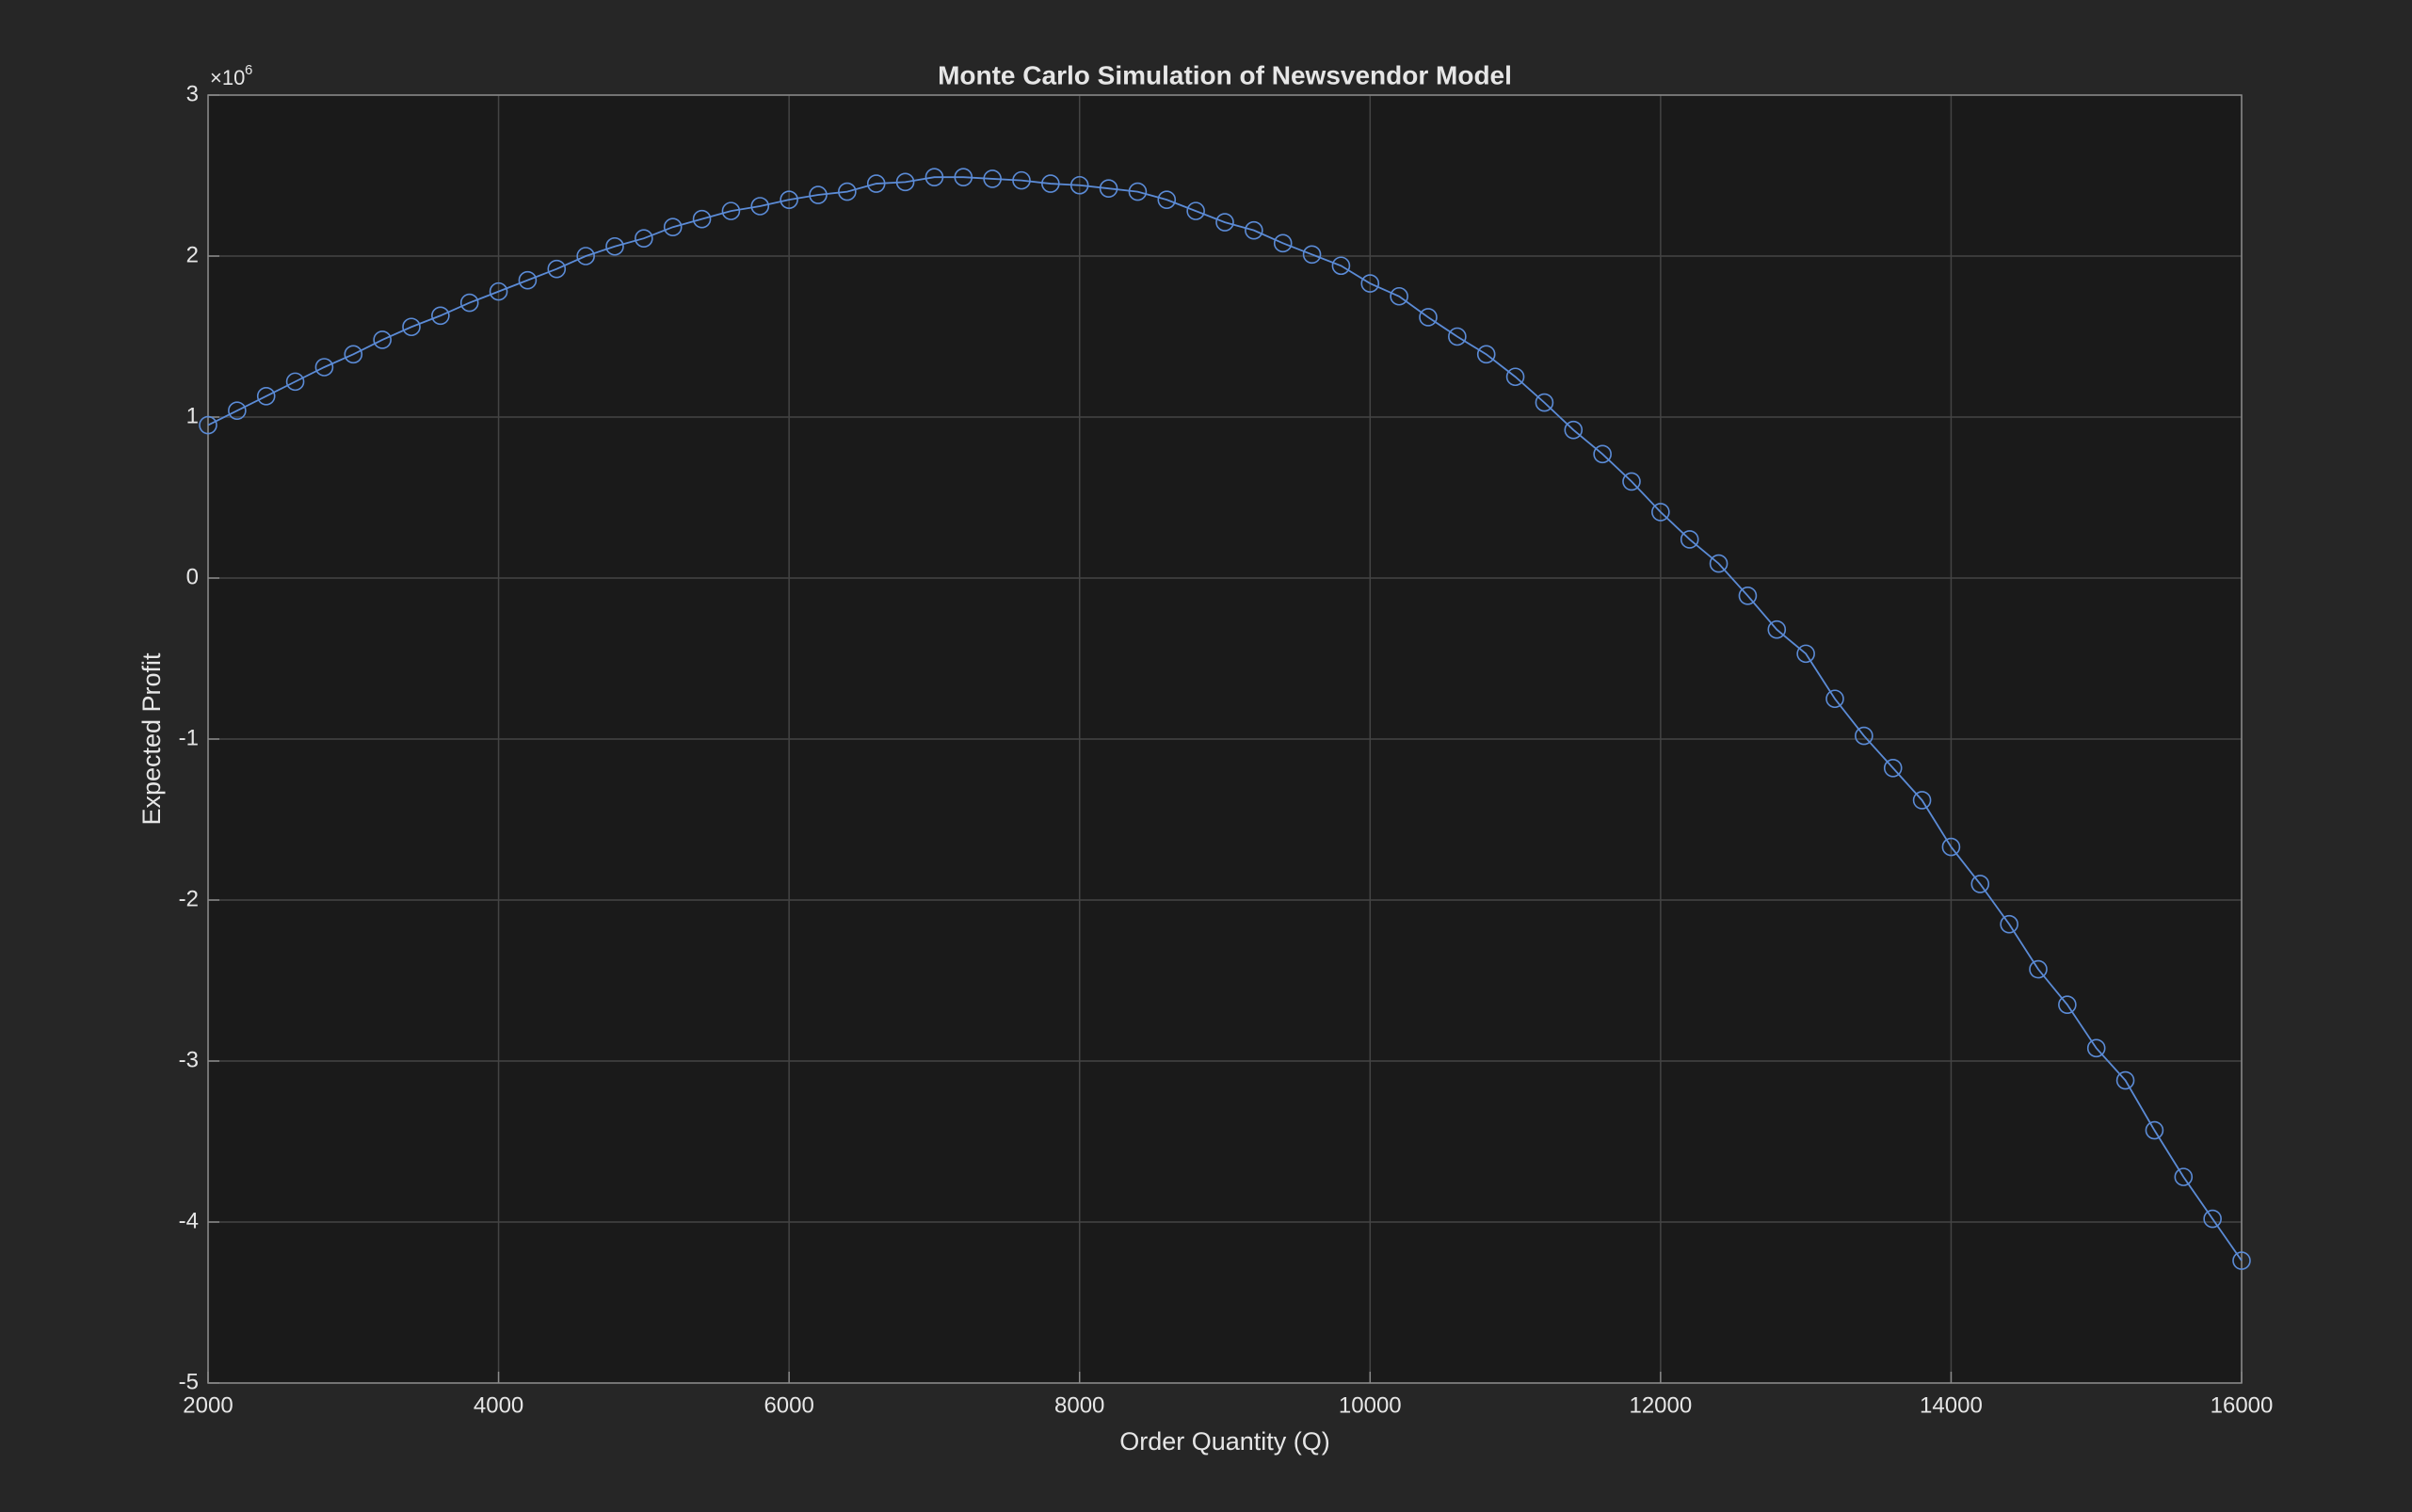  I want to click on y-tick-label: 1, so click(192, 415).